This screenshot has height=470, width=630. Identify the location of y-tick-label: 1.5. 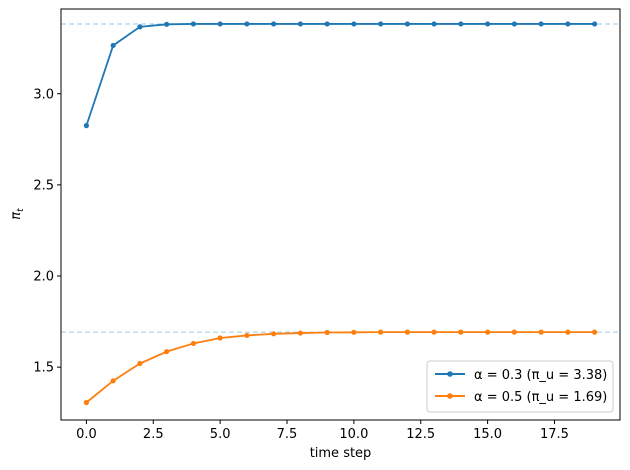
(43, 368).